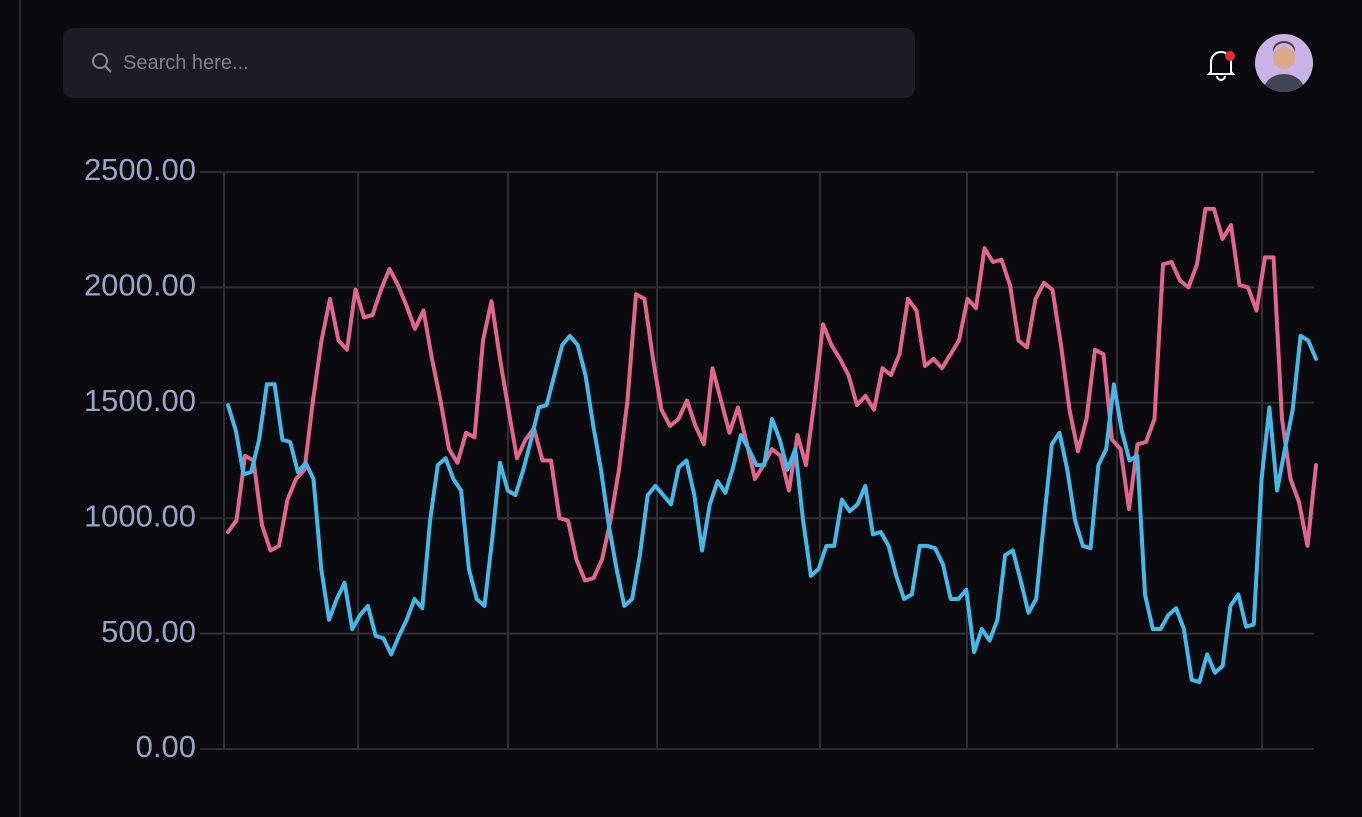 Image resolution: width=1362 pixels, height=817 pixels. What do you see at coordinates (1284, 66) in the screenshot?
I see `avatar-image` at bounding box center [1284, 66].